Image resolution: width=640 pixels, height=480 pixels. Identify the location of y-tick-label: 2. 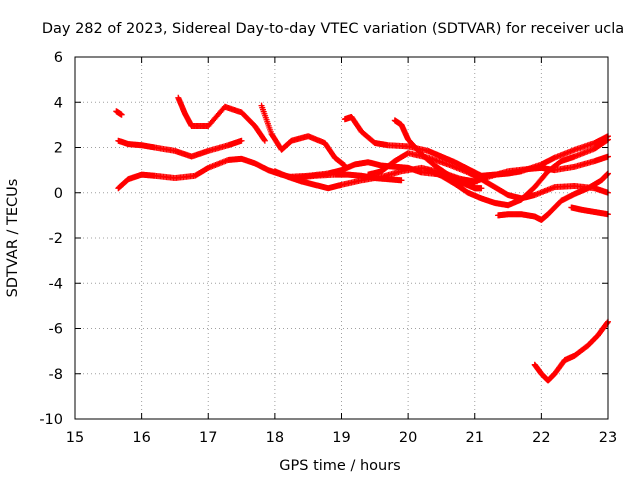
(58, 149).